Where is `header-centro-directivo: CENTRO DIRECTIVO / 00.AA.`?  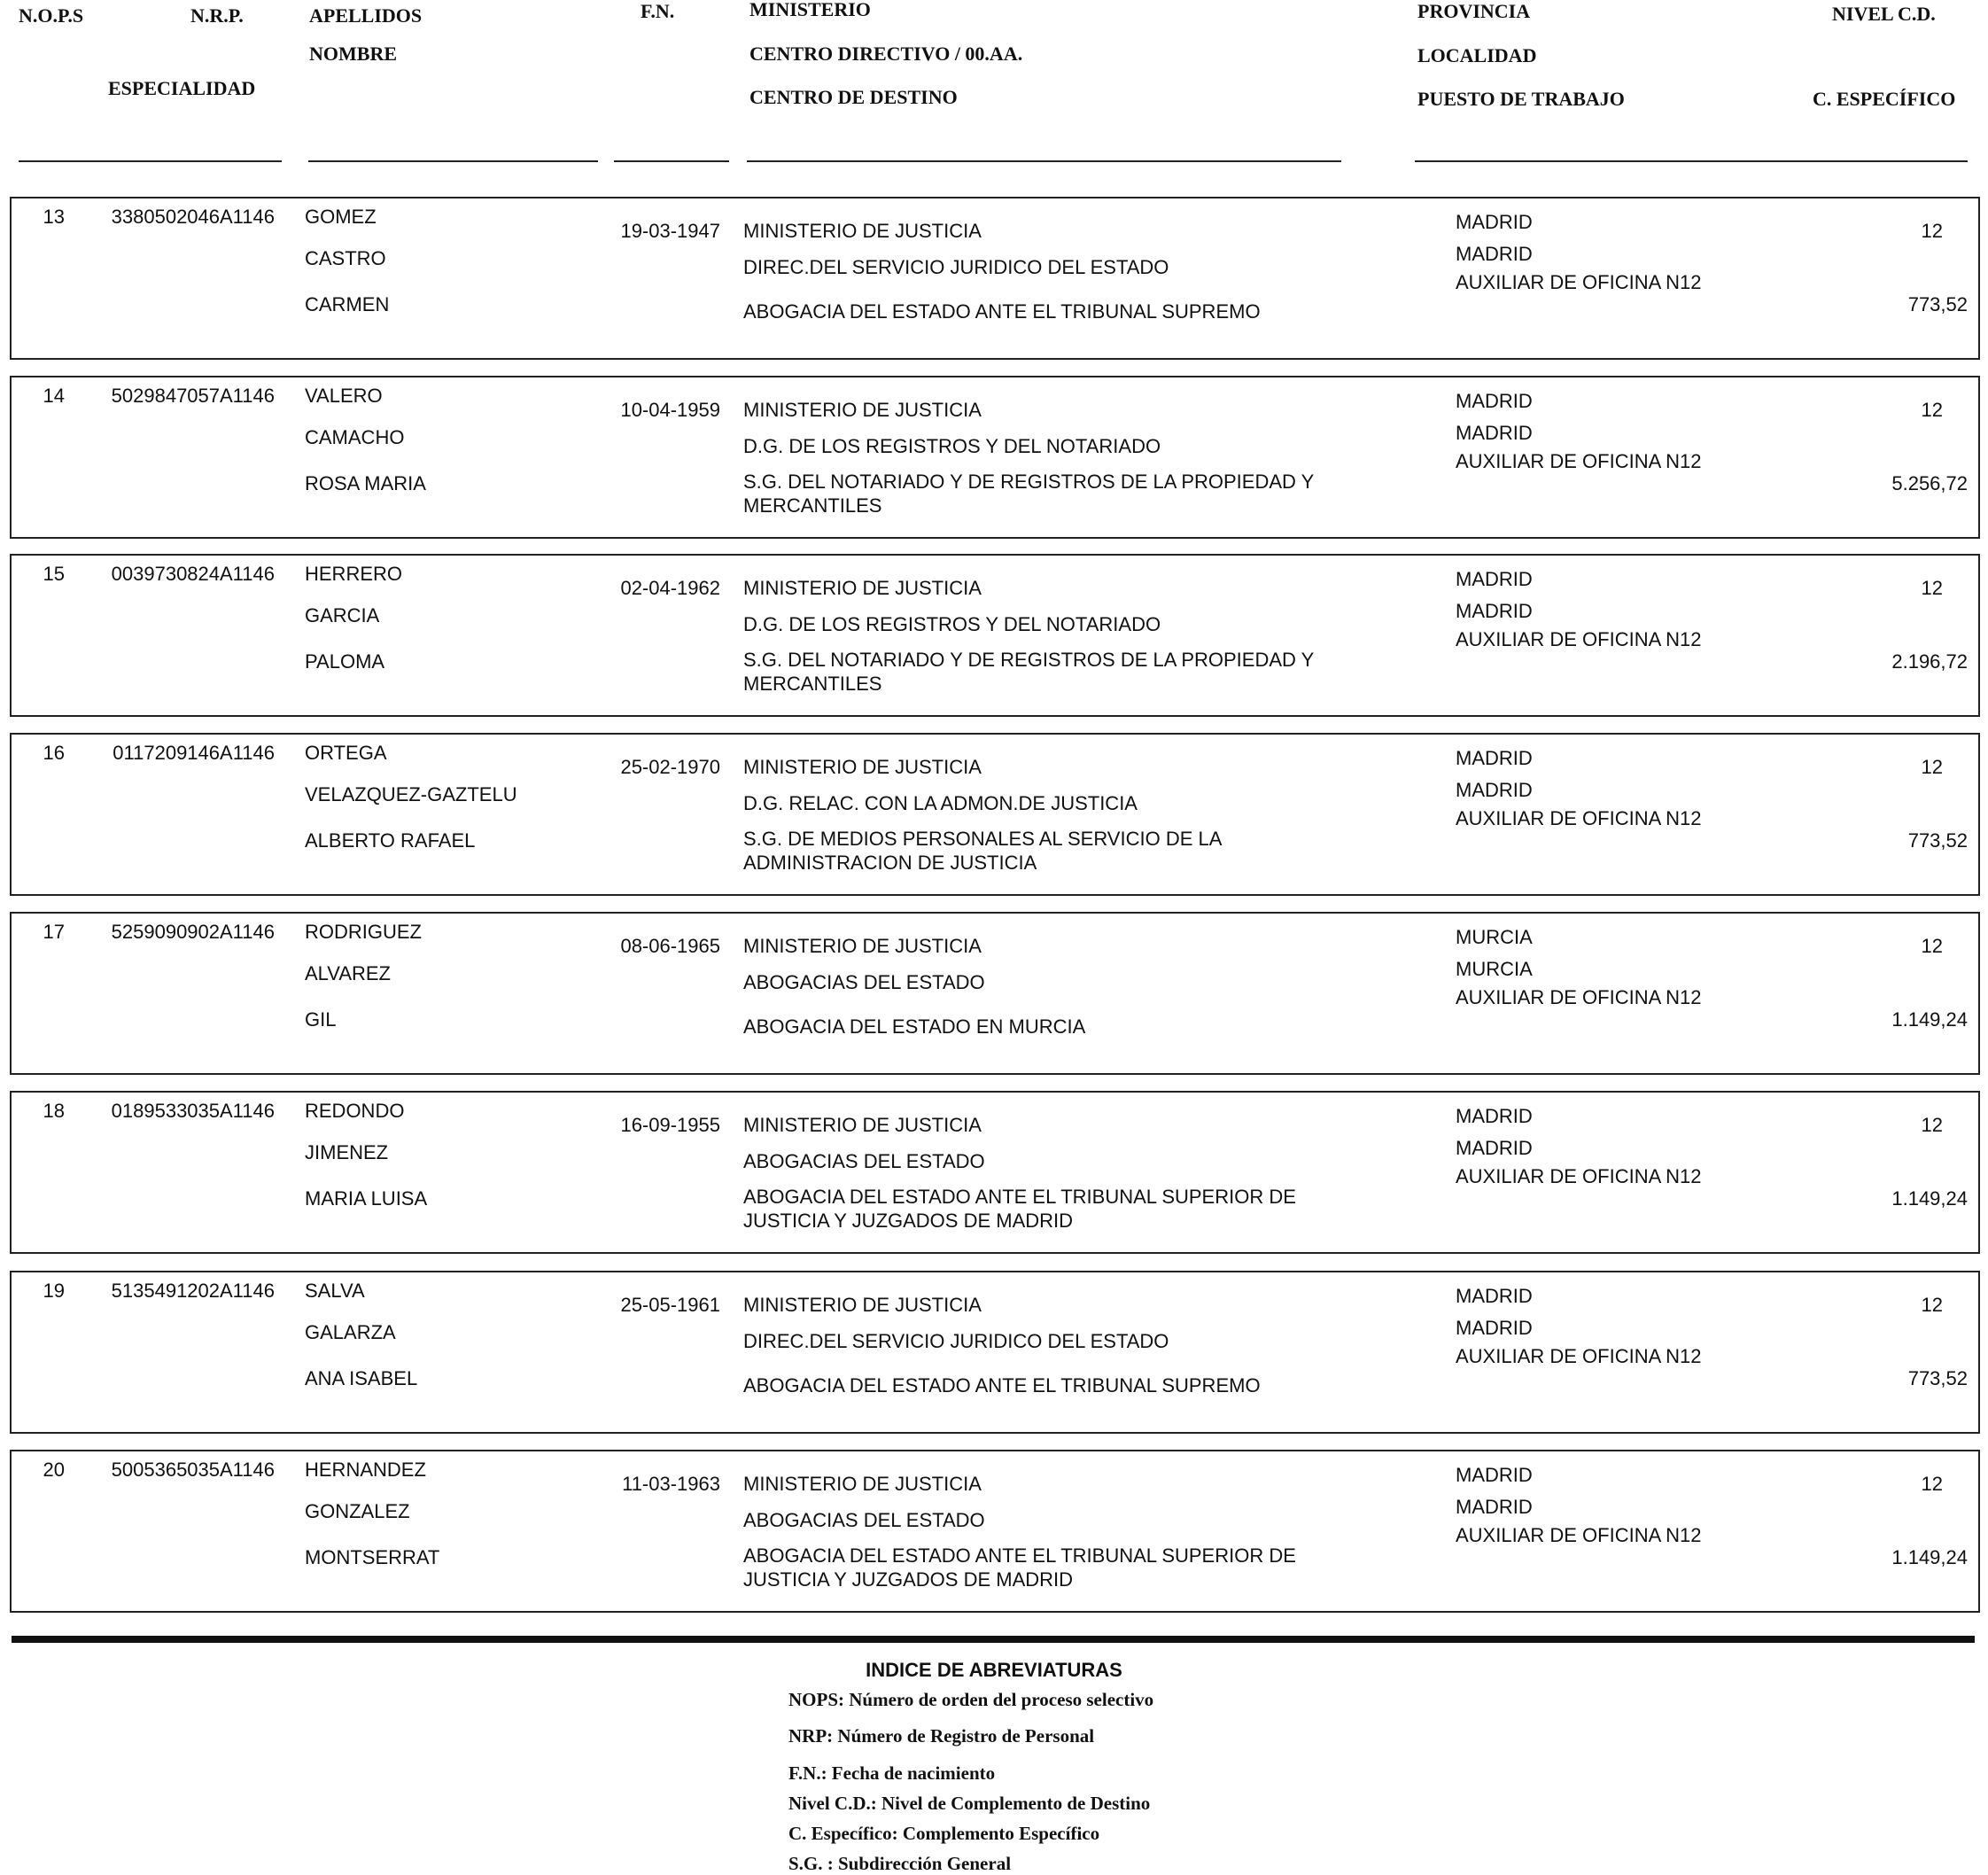
header-centro-directivo: CENTRO DIRECTIVO / 00.AA. is located at coordinates (886, 54).